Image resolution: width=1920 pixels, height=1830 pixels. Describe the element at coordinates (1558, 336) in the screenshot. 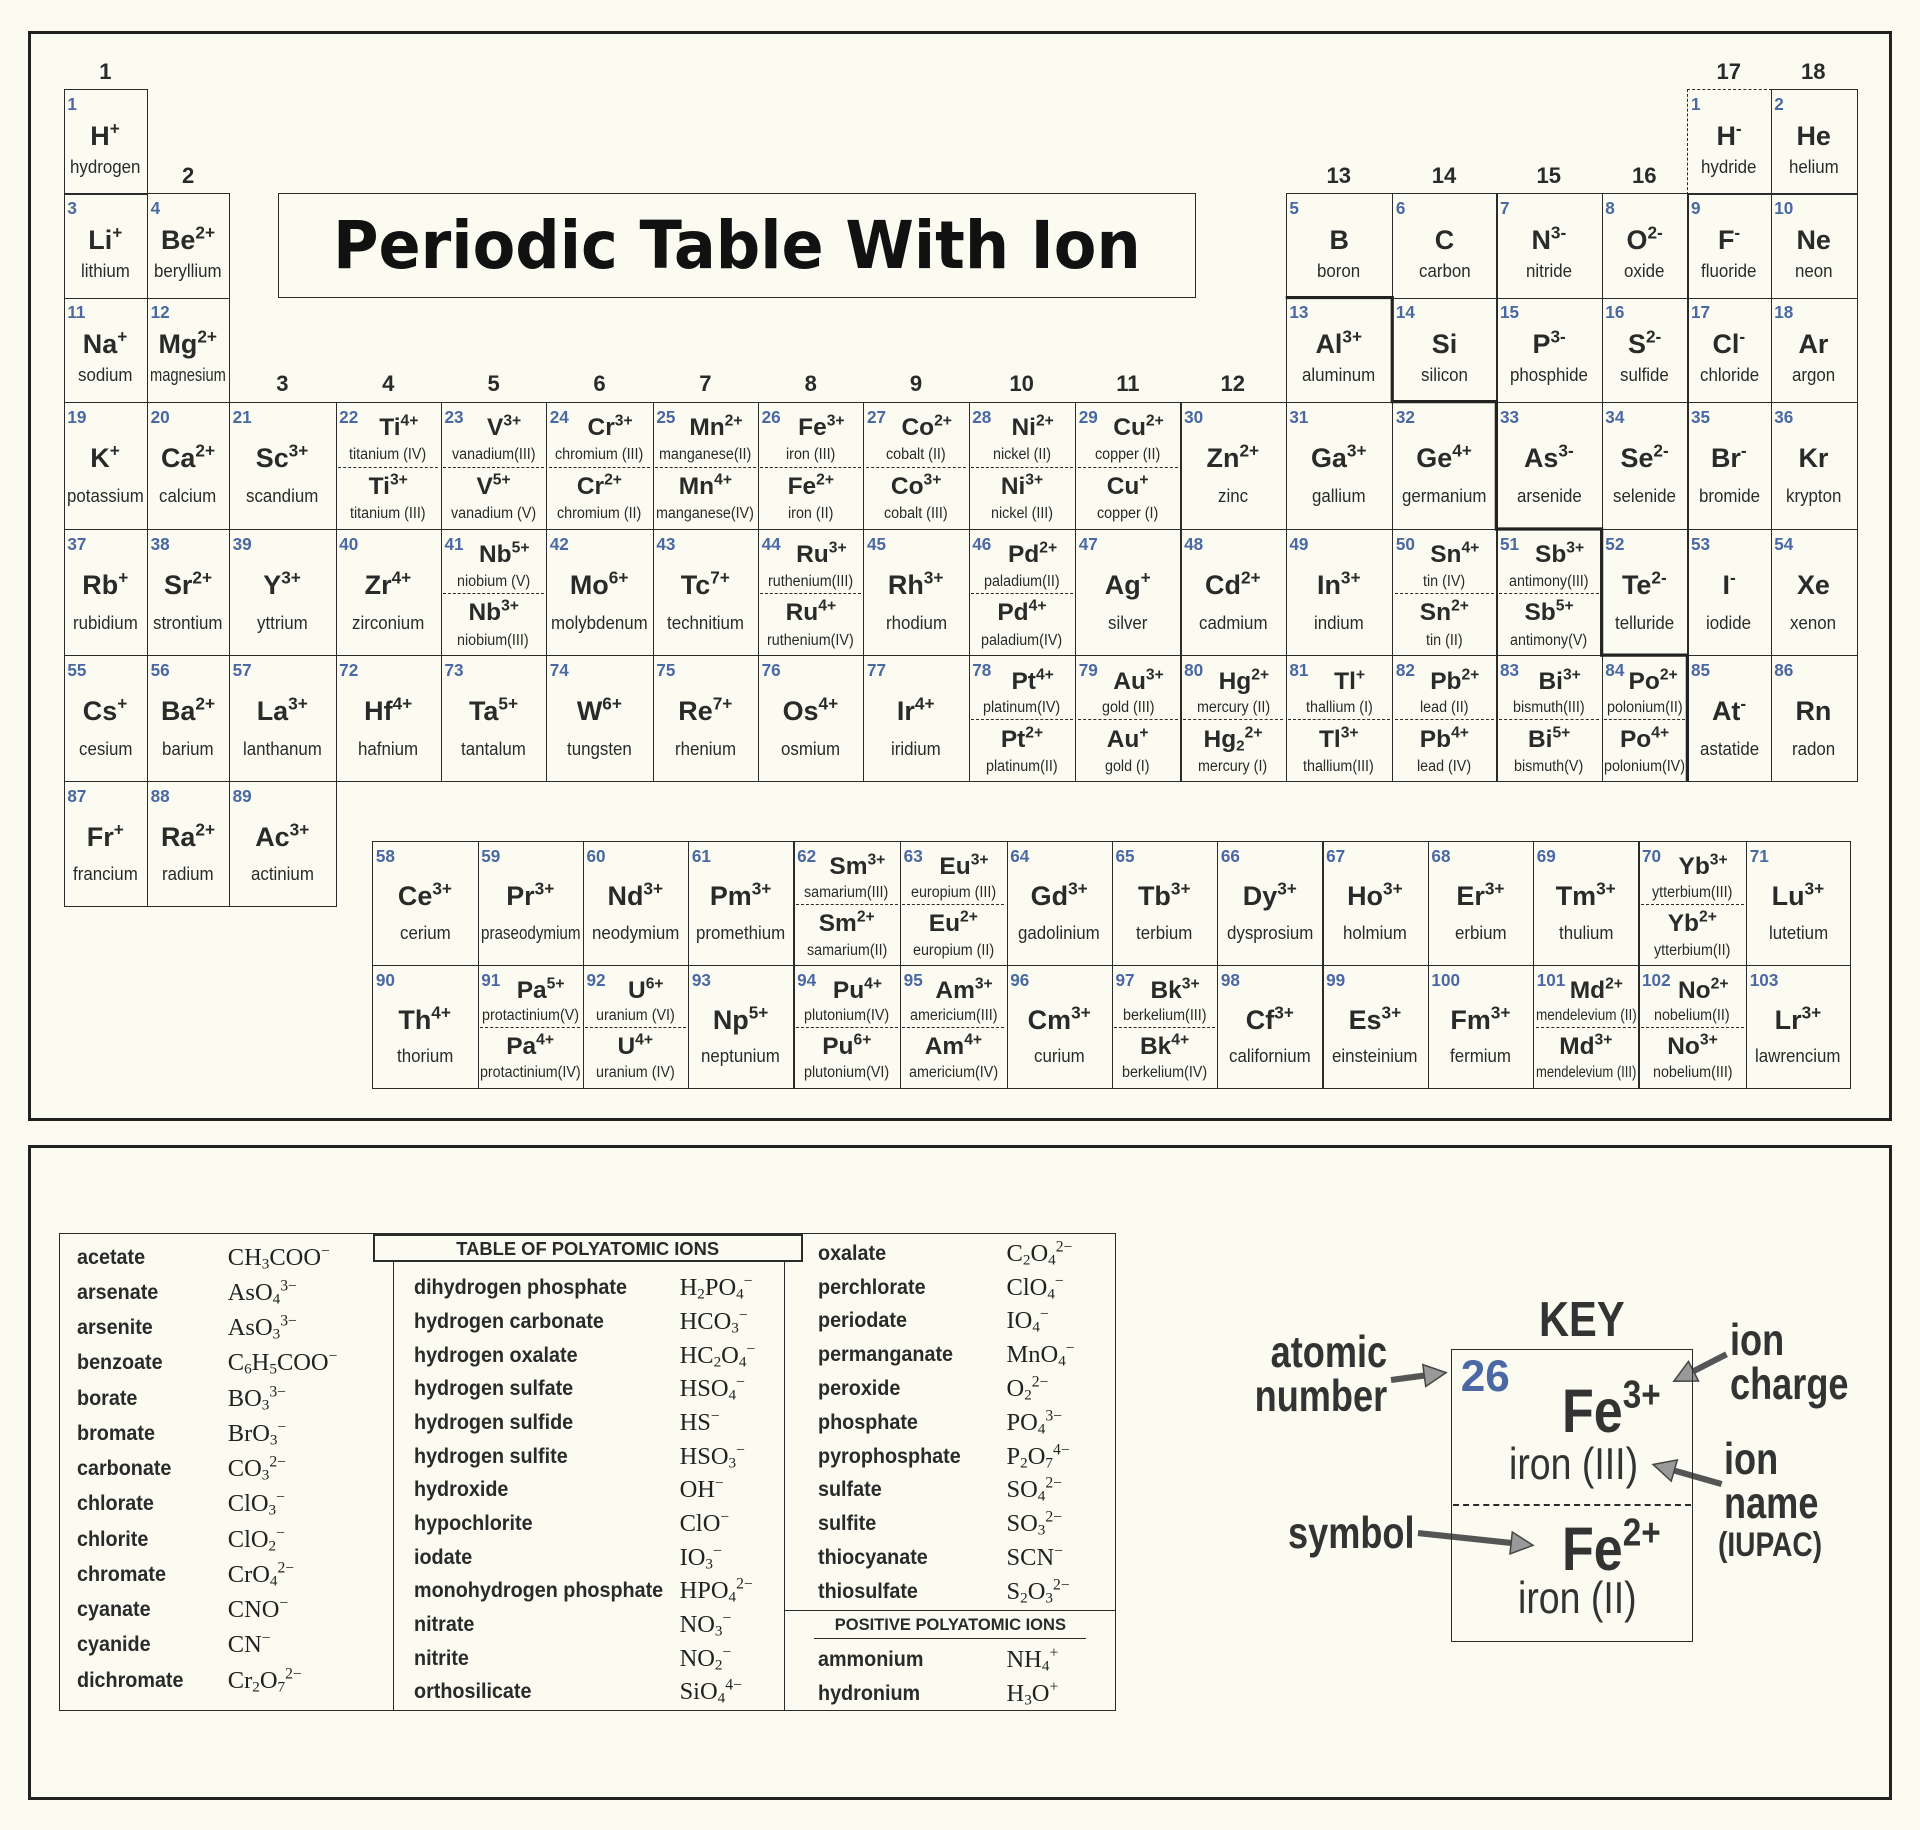

I see `ion-charge: 3-` at that location.